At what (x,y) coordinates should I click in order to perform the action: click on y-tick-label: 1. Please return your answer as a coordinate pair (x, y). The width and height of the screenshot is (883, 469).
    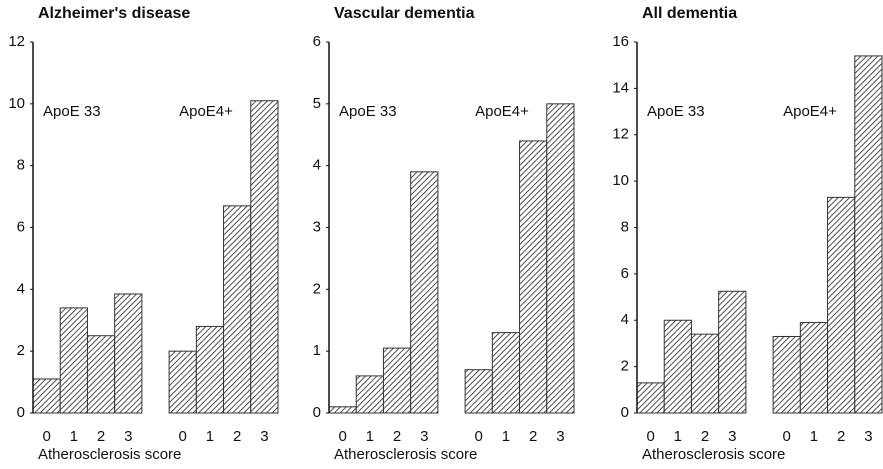
    Looking at the image, I should click on (317, 350).